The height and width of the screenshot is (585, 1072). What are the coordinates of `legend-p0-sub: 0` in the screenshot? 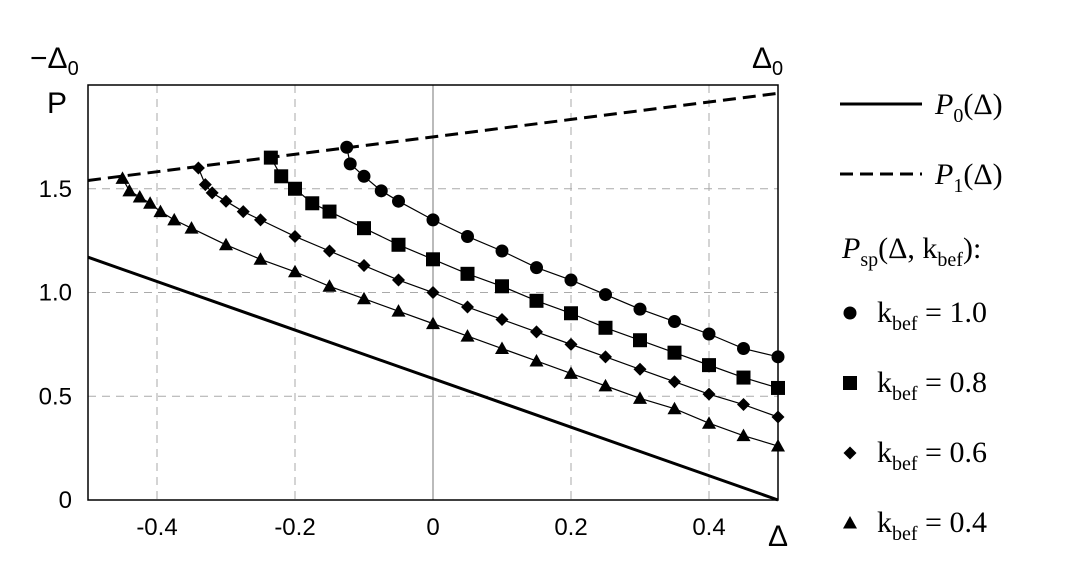 It's located at (958, 116).